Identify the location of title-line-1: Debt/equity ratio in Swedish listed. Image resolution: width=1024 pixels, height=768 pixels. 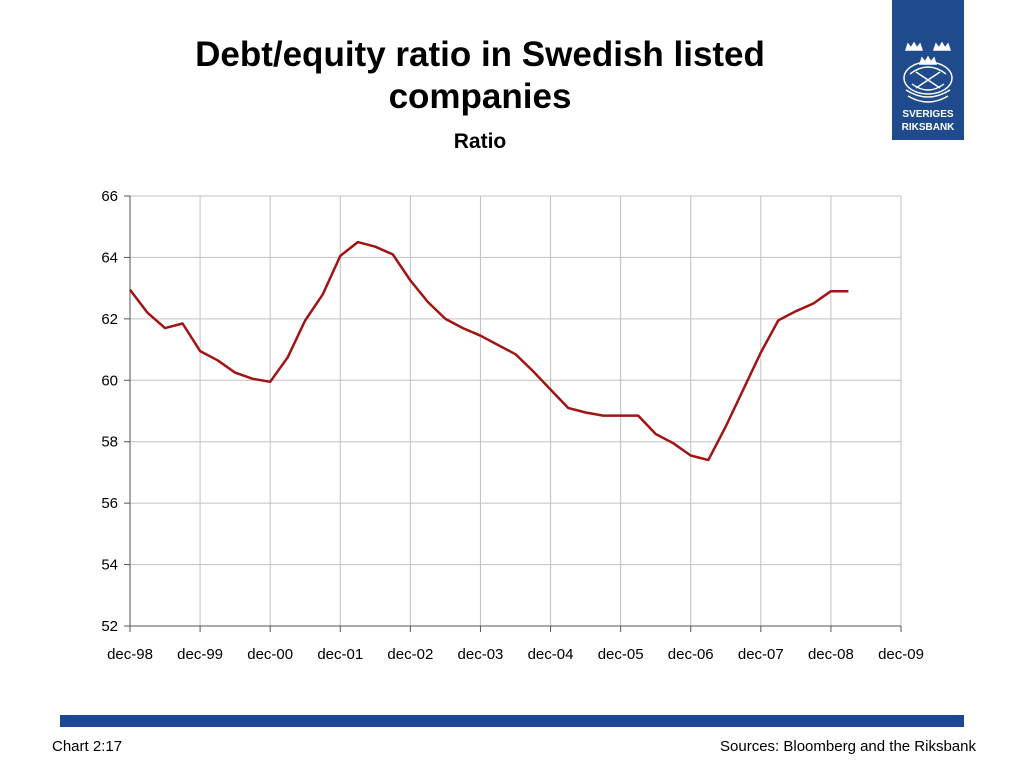
(480, 54).